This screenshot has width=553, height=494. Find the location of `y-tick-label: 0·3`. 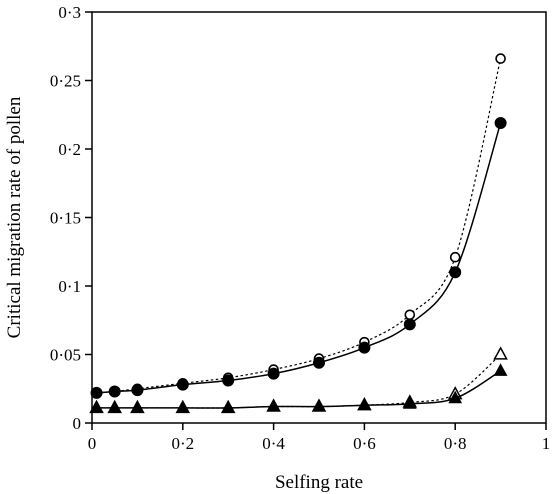

y-tick-label: 0·3 is located at coordinates (69, 12).